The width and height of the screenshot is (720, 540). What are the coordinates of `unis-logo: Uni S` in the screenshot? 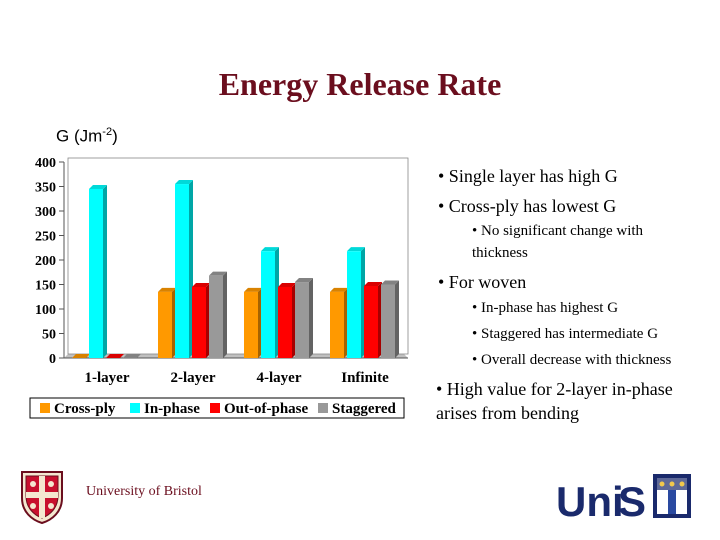 It's located at (623, 498).